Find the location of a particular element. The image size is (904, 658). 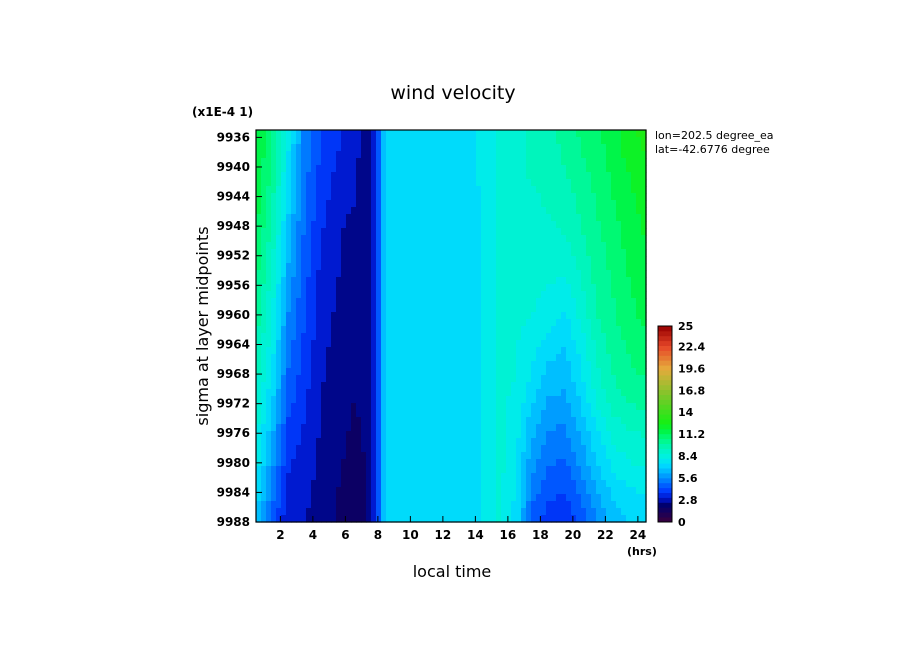

colorbar-tick-label: 8.4 is located at coordinates (688, 456).